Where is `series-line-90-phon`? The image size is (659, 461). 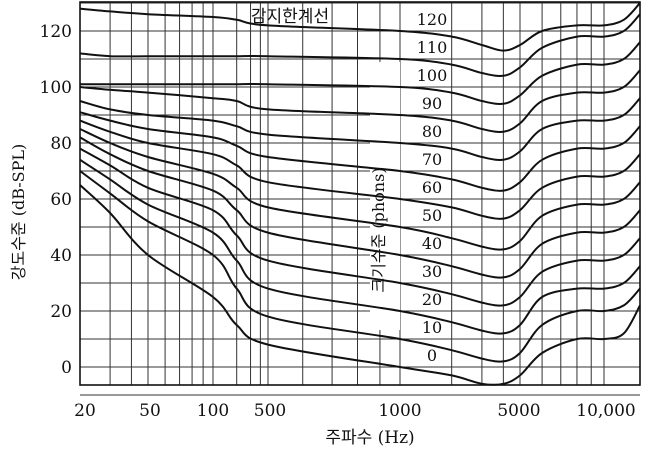 series-line-90-phon is located at coordinates (360, 101).